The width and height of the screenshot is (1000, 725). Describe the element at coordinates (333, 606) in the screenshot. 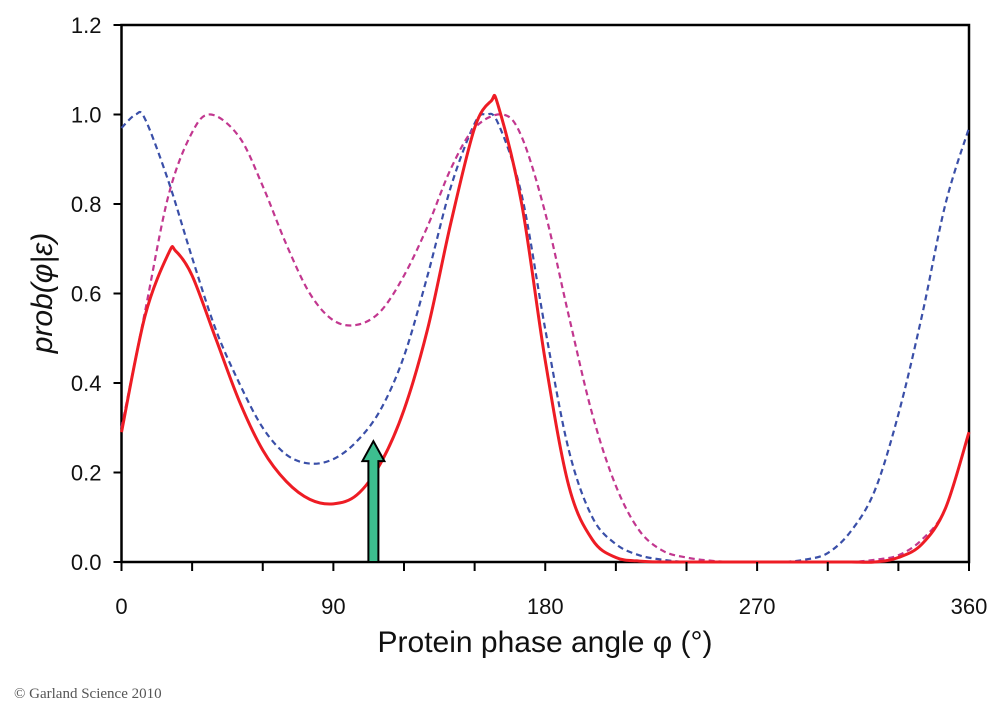

I see `x-tick-label: 90` at that location.